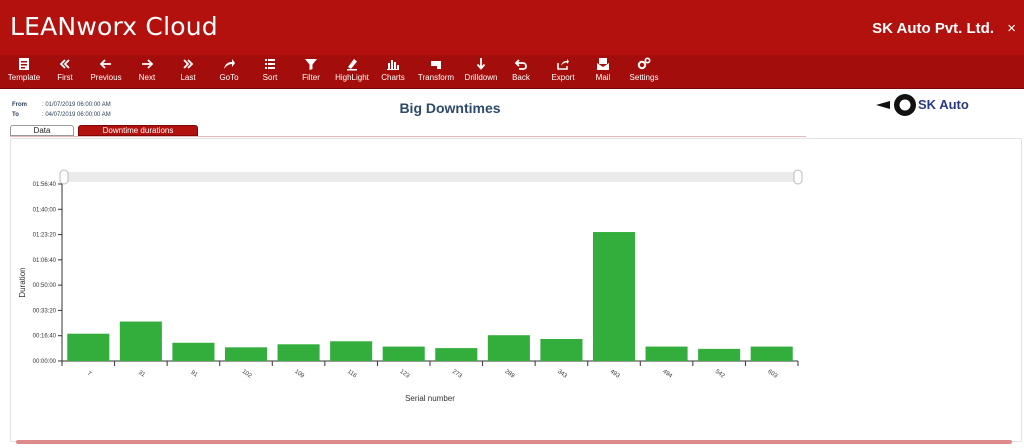 Image resolution: width=1024 pixels, height=448 pixels. Describe the element at coordinates (512, 27) in the screenshot. I see `app-header: LEANworx Cloud SK Auto Pvt. Ltd. ×` at that location.